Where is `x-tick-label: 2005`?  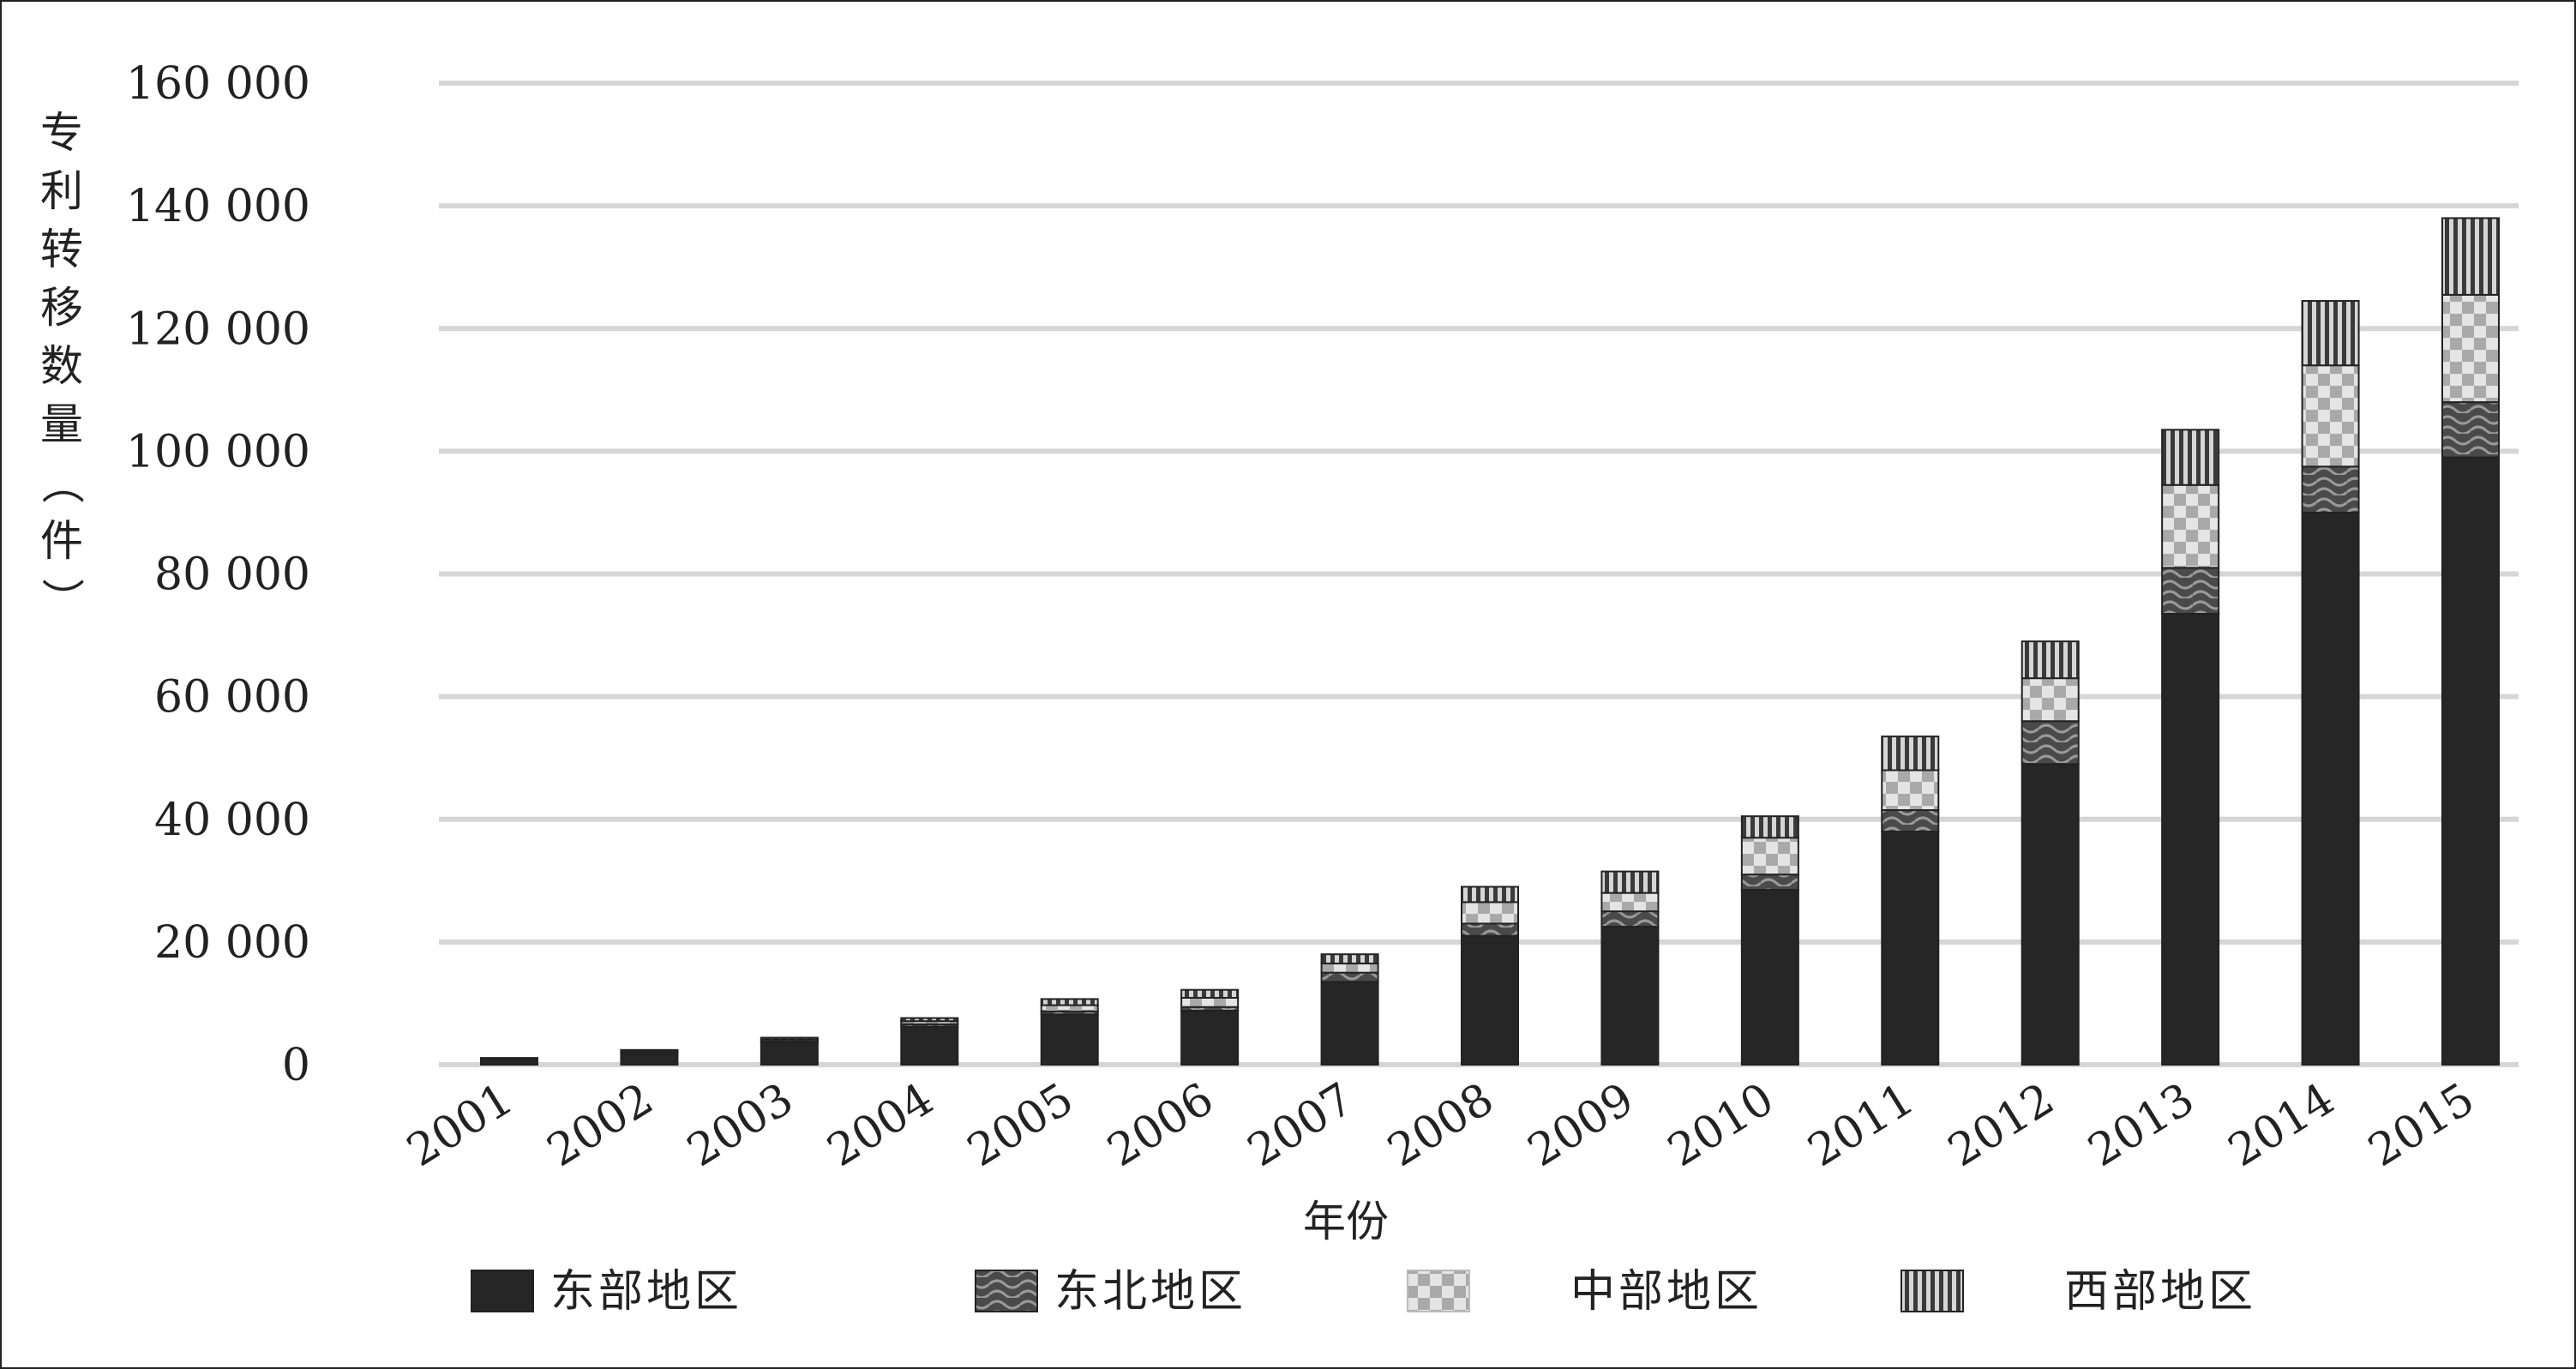 x-tick-label: 2005 is located at coordinates (1021, 1125).